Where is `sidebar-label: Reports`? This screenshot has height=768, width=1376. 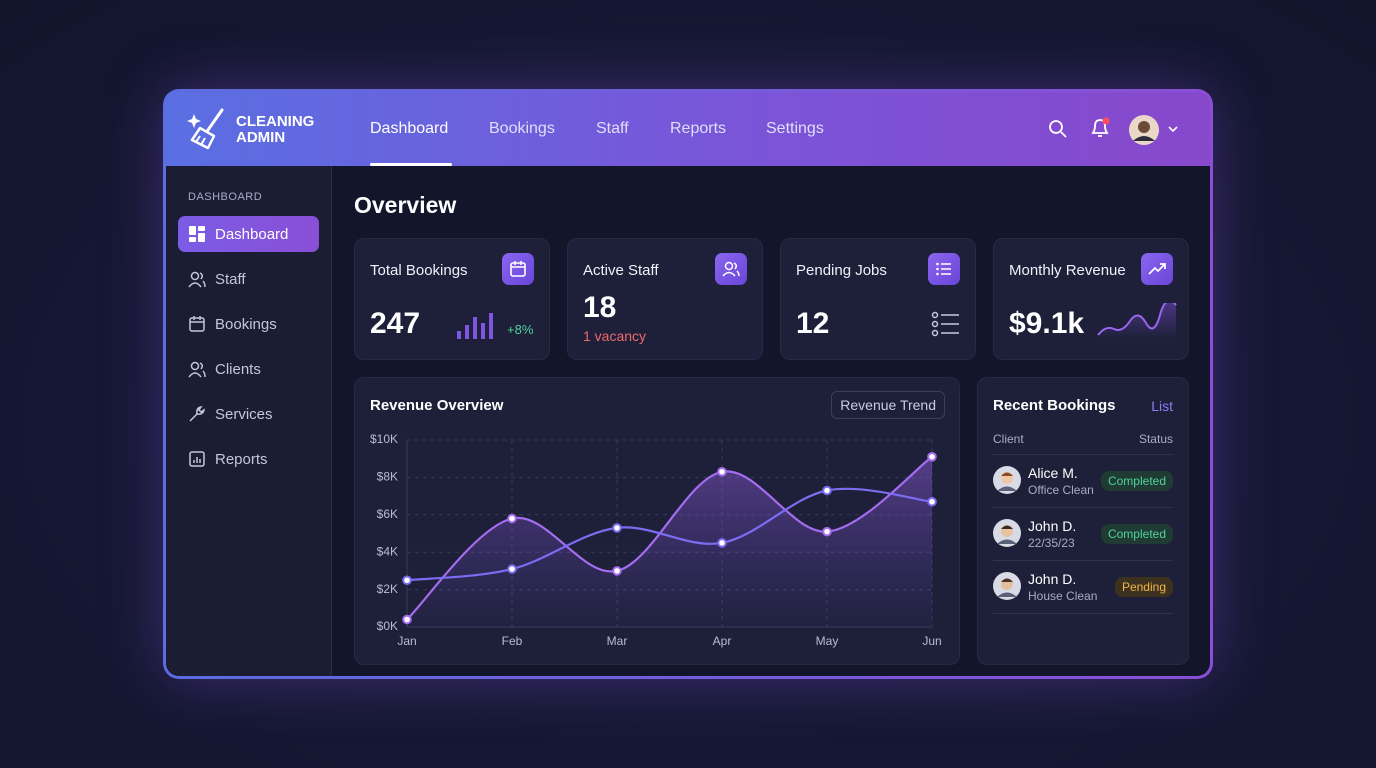
sidebar-label: Reports is located at coordinates (241, 459).